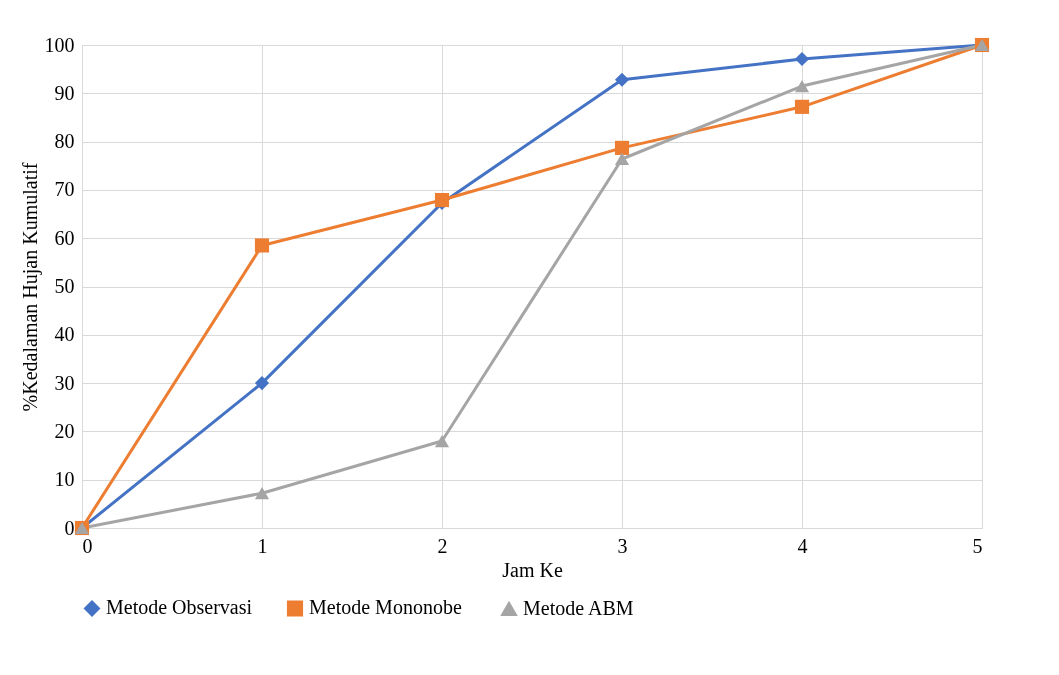  What do you see at coordinates (30, 287) in the screenshot?
I see `y-axis-title: %Kedalaman Hujan Kumulatif` at bounding box center [30, 287].